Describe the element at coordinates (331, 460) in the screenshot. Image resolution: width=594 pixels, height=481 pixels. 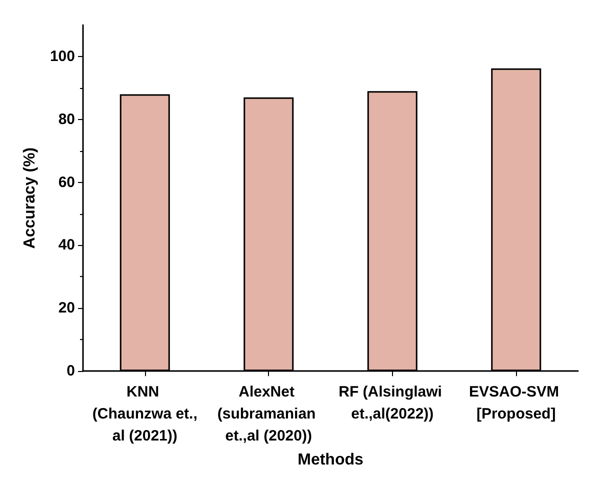
I see `x-axis-title: Methods` at that location.